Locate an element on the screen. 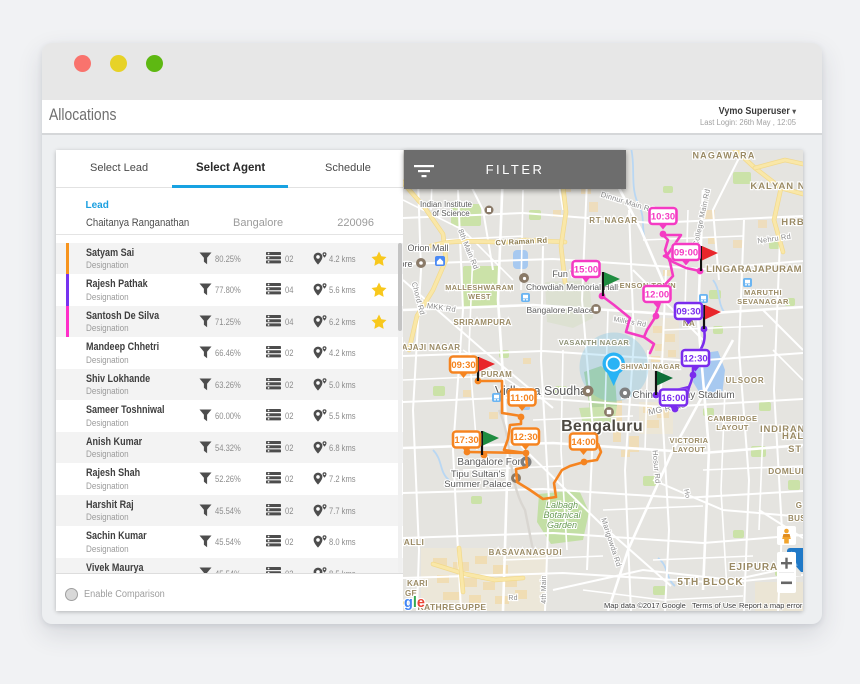 The width and height of the screenshot is (860, 684). svg-text: 14:00 is located at coordinates (583, 442).